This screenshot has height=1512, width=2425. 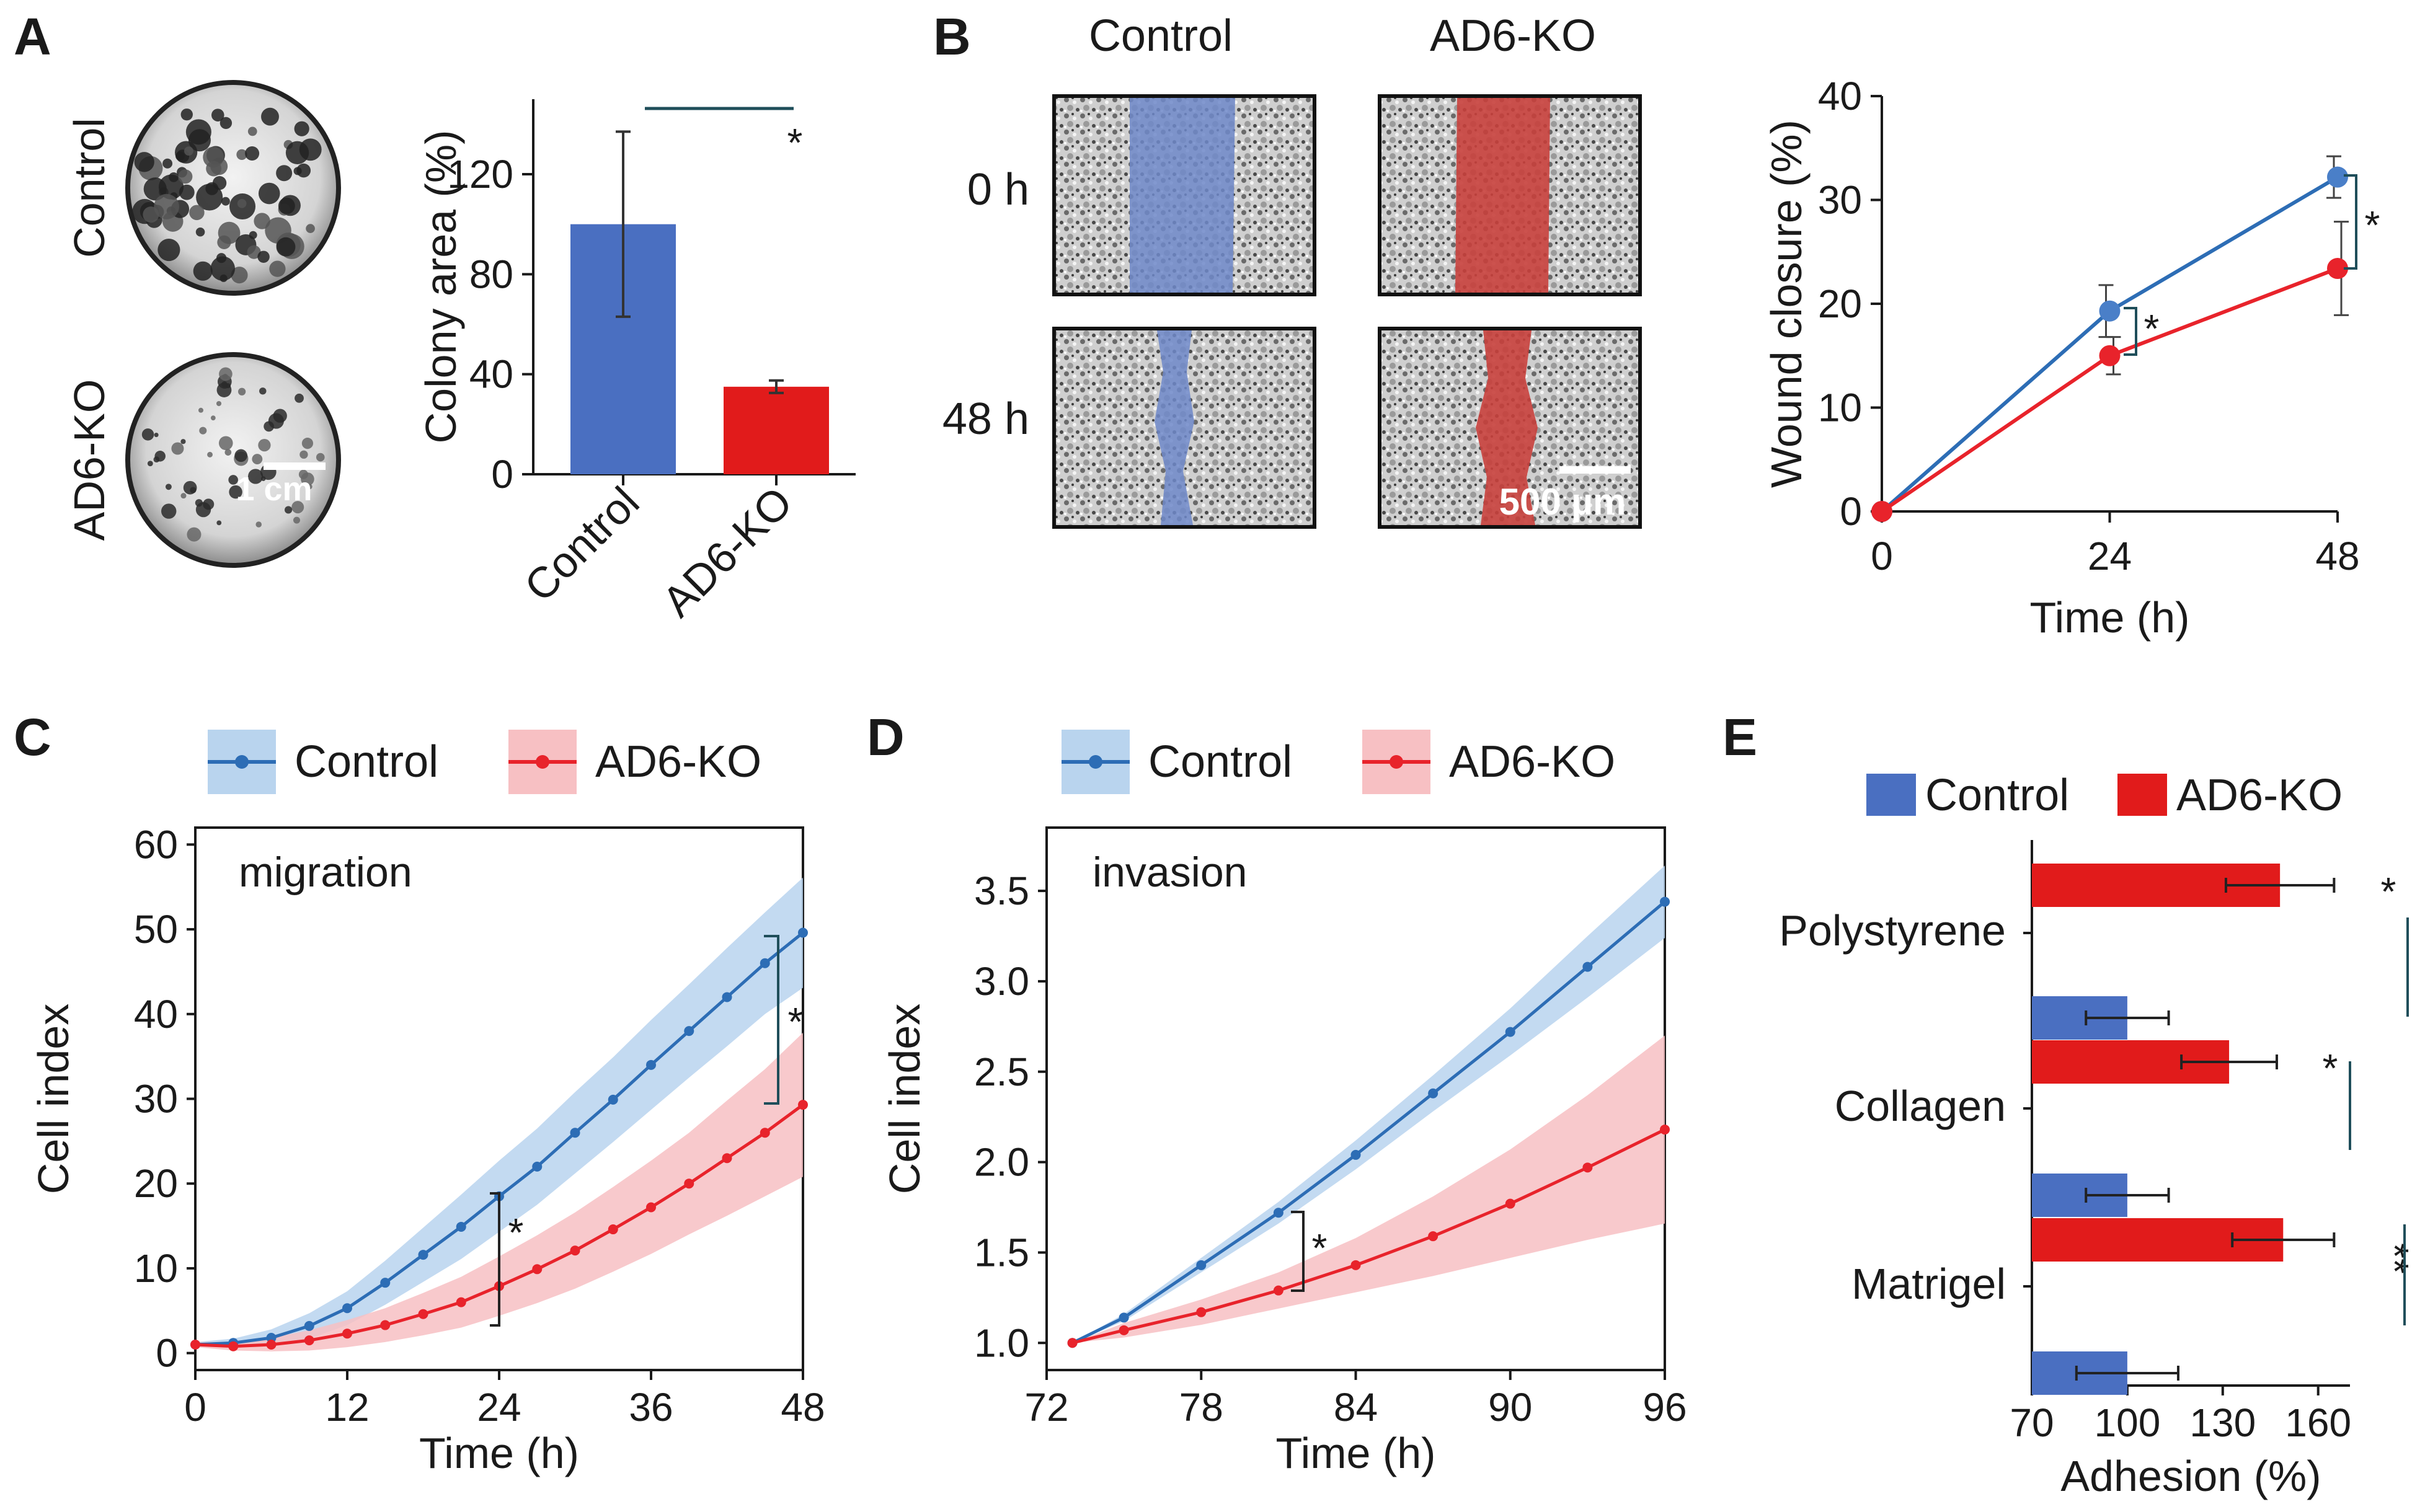 I want to click on c-ytick-label: 0, so click(x=167, y=1354).